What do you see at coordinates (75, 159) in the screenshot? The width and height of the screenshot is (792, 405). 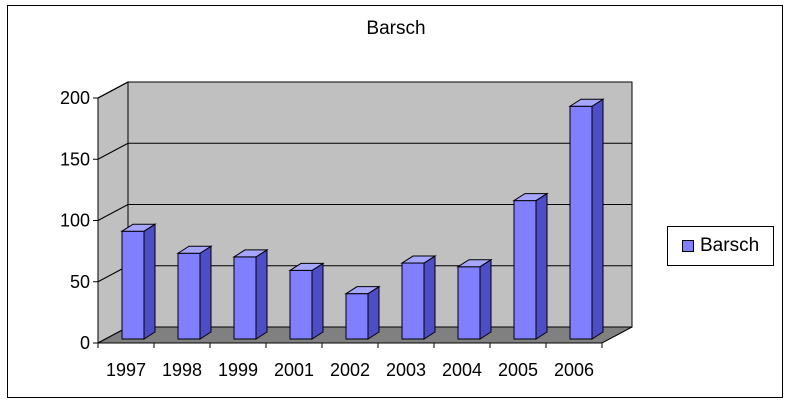 I see `y-tick-label: 150` at bounding box center [75, 159].